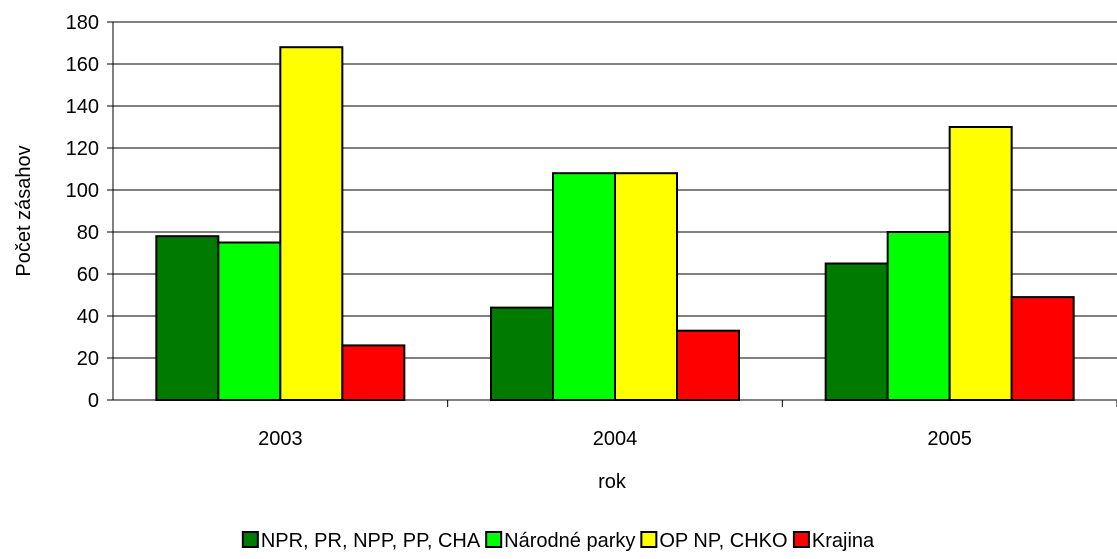  I want to click on legend-item: Národné parky, so click(560, 541).